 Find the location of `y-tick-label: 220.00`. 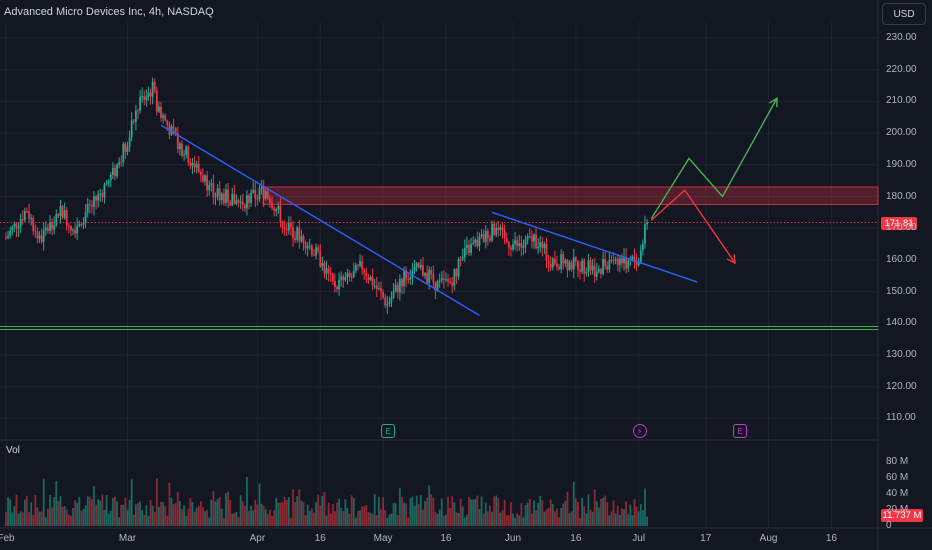

y-tick-label: 220.00 is located at coordinates (901, 69).